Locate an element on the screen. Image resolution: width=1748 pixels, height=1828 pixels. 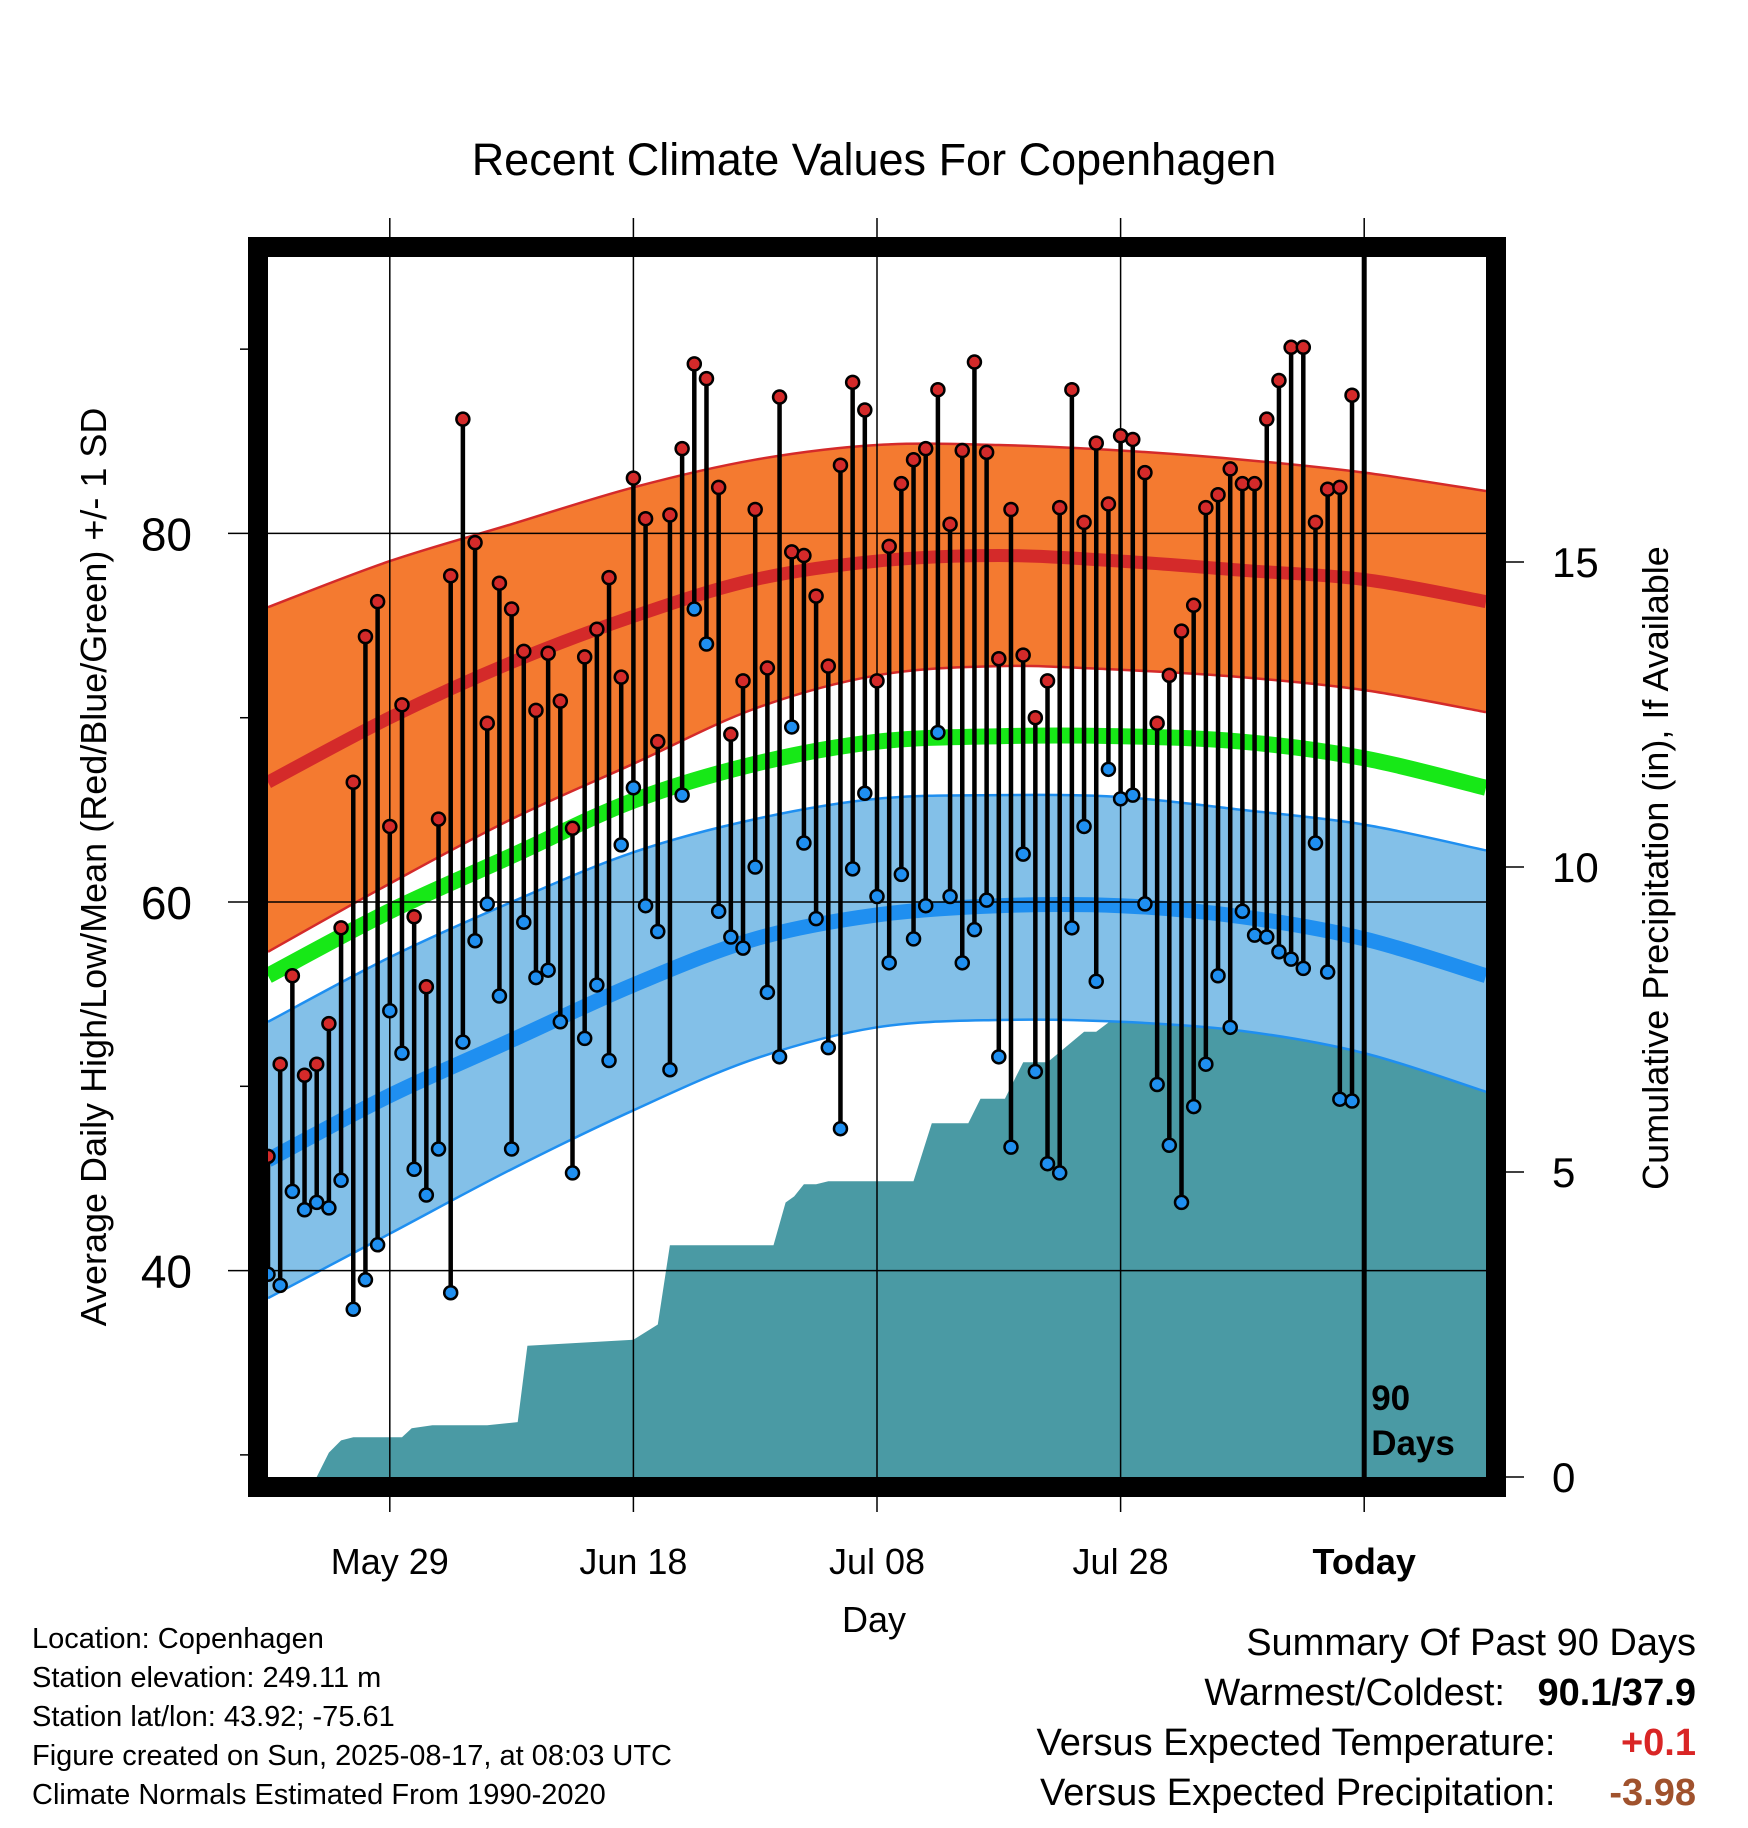
summary-title: Summary Of Past 90 Days is located at coordinates (1471, 1643).